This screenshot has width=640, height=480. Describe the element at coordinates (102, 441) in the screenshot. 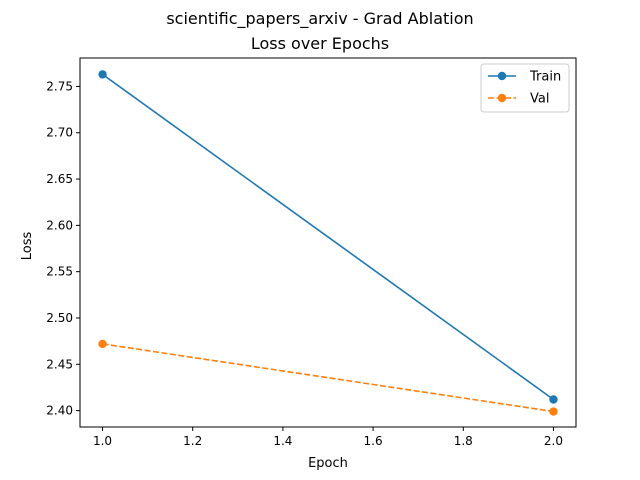

I see `x-tick-label: 1.0` at that location.